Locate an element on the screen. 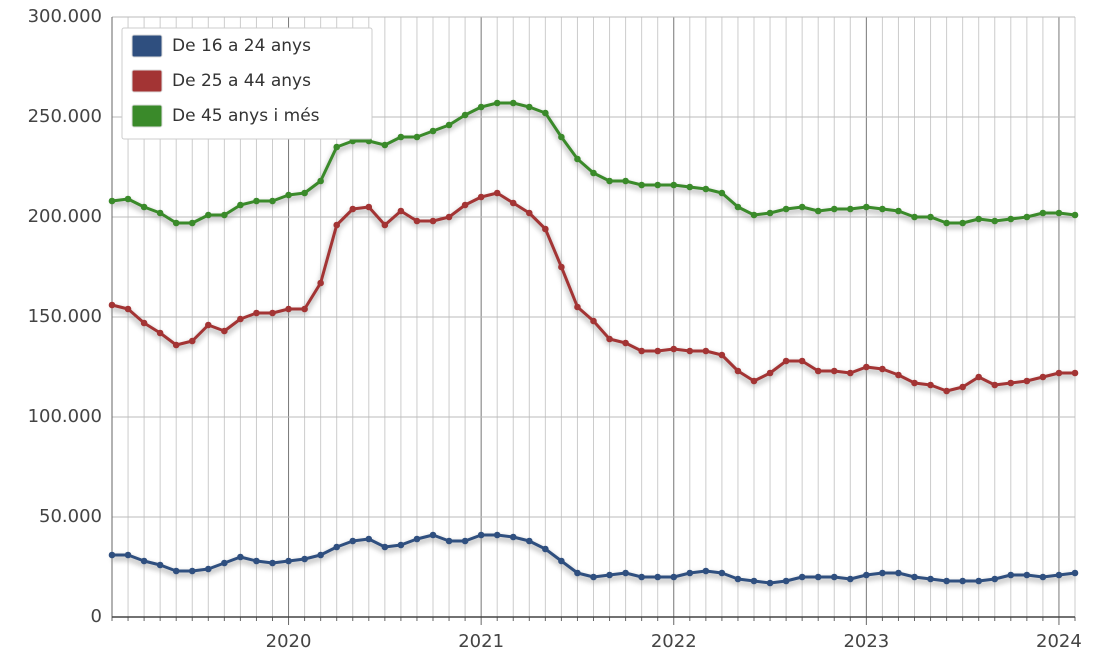  legend-label: De 25 a 44 anys is located at coordinates (241, 81).